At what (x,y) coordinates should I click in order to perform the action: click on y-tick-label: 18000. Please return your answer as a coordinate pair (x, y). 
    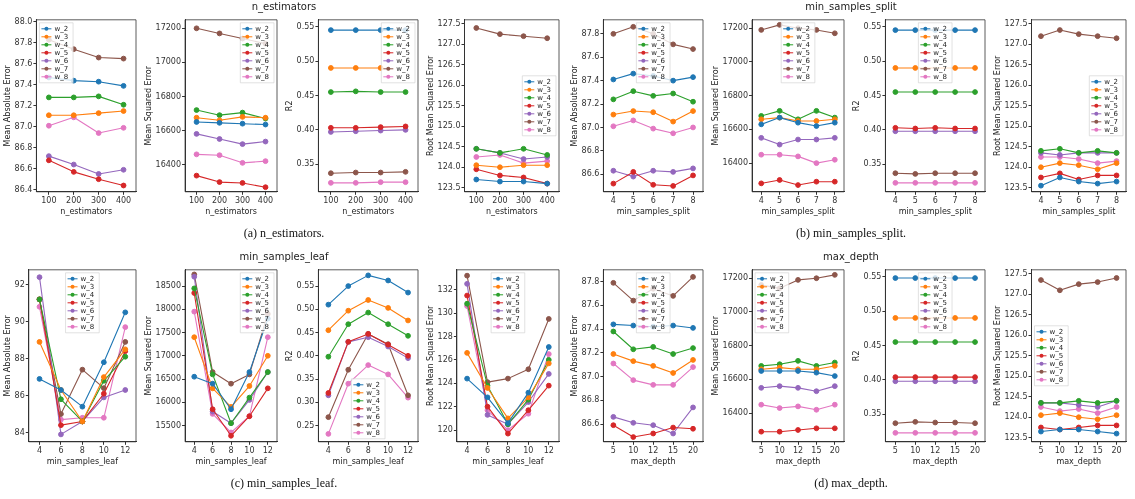
    Looking at the image, I should click on (168, 309).